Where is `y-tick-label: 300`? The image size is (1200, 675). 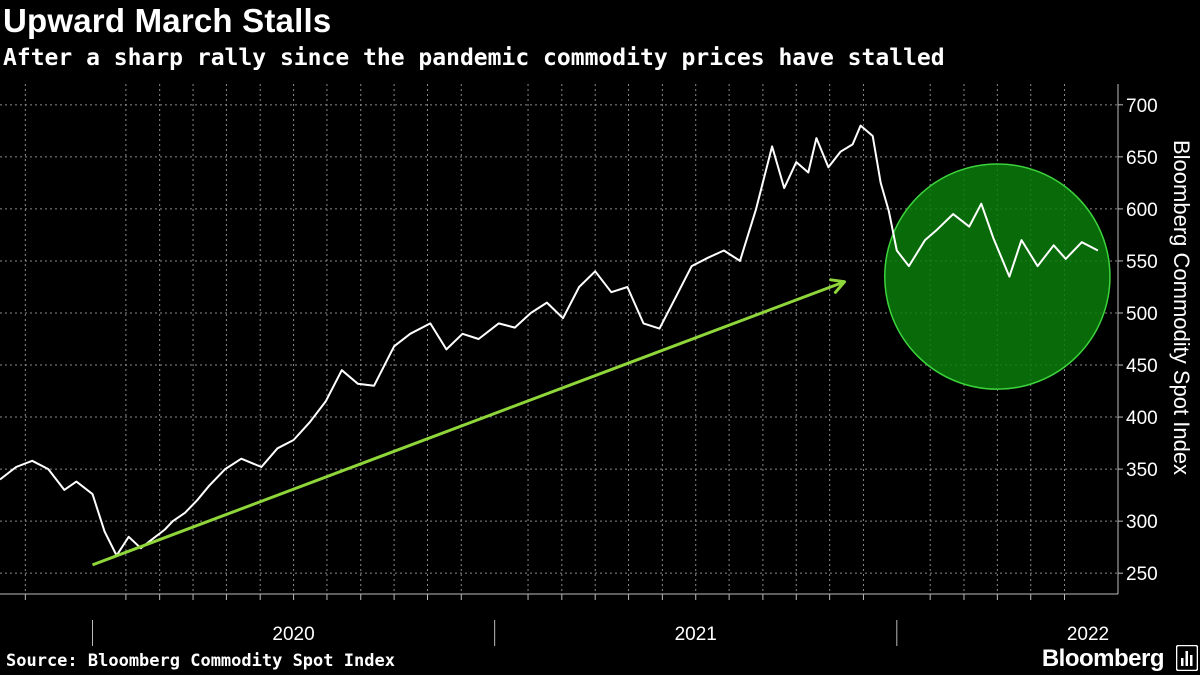 y-tick-label: 300 is located at coordinates (1142, 522).